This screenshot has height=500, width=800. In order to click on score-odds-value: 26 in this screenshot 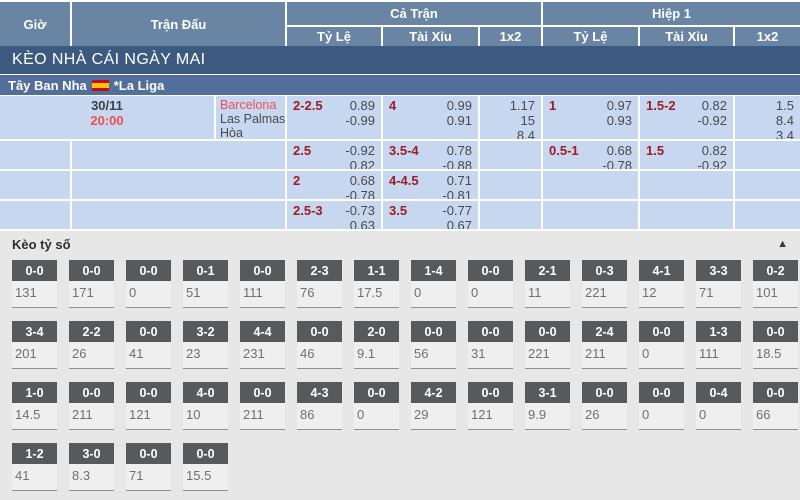, I will do `click(592, 414)`.